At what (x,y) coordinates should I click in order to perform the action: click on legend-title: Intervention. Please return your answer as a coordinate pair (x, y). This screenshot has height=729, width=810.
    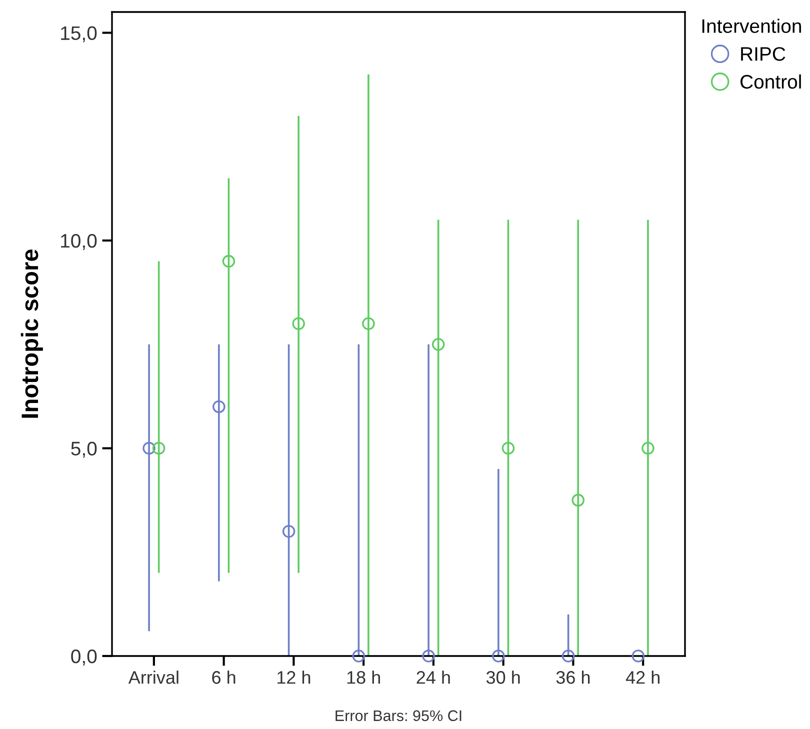
    Looking at the image, I should click on (751, 25).